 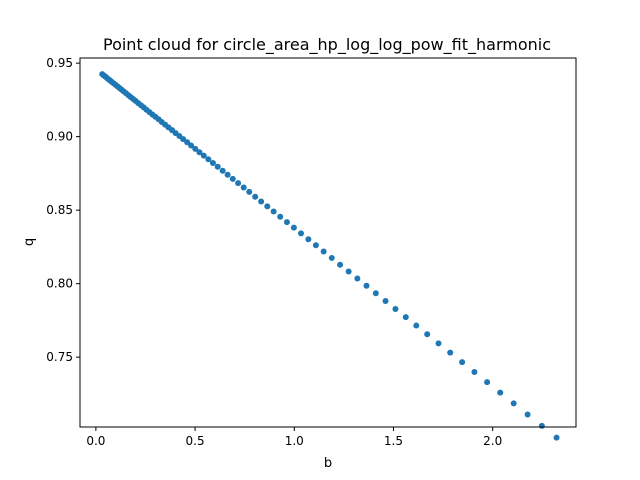 What do you see at coordinates (328, 463) in the screenshot?
I see `x-axis-label: b` at bounding box center [328, 463].